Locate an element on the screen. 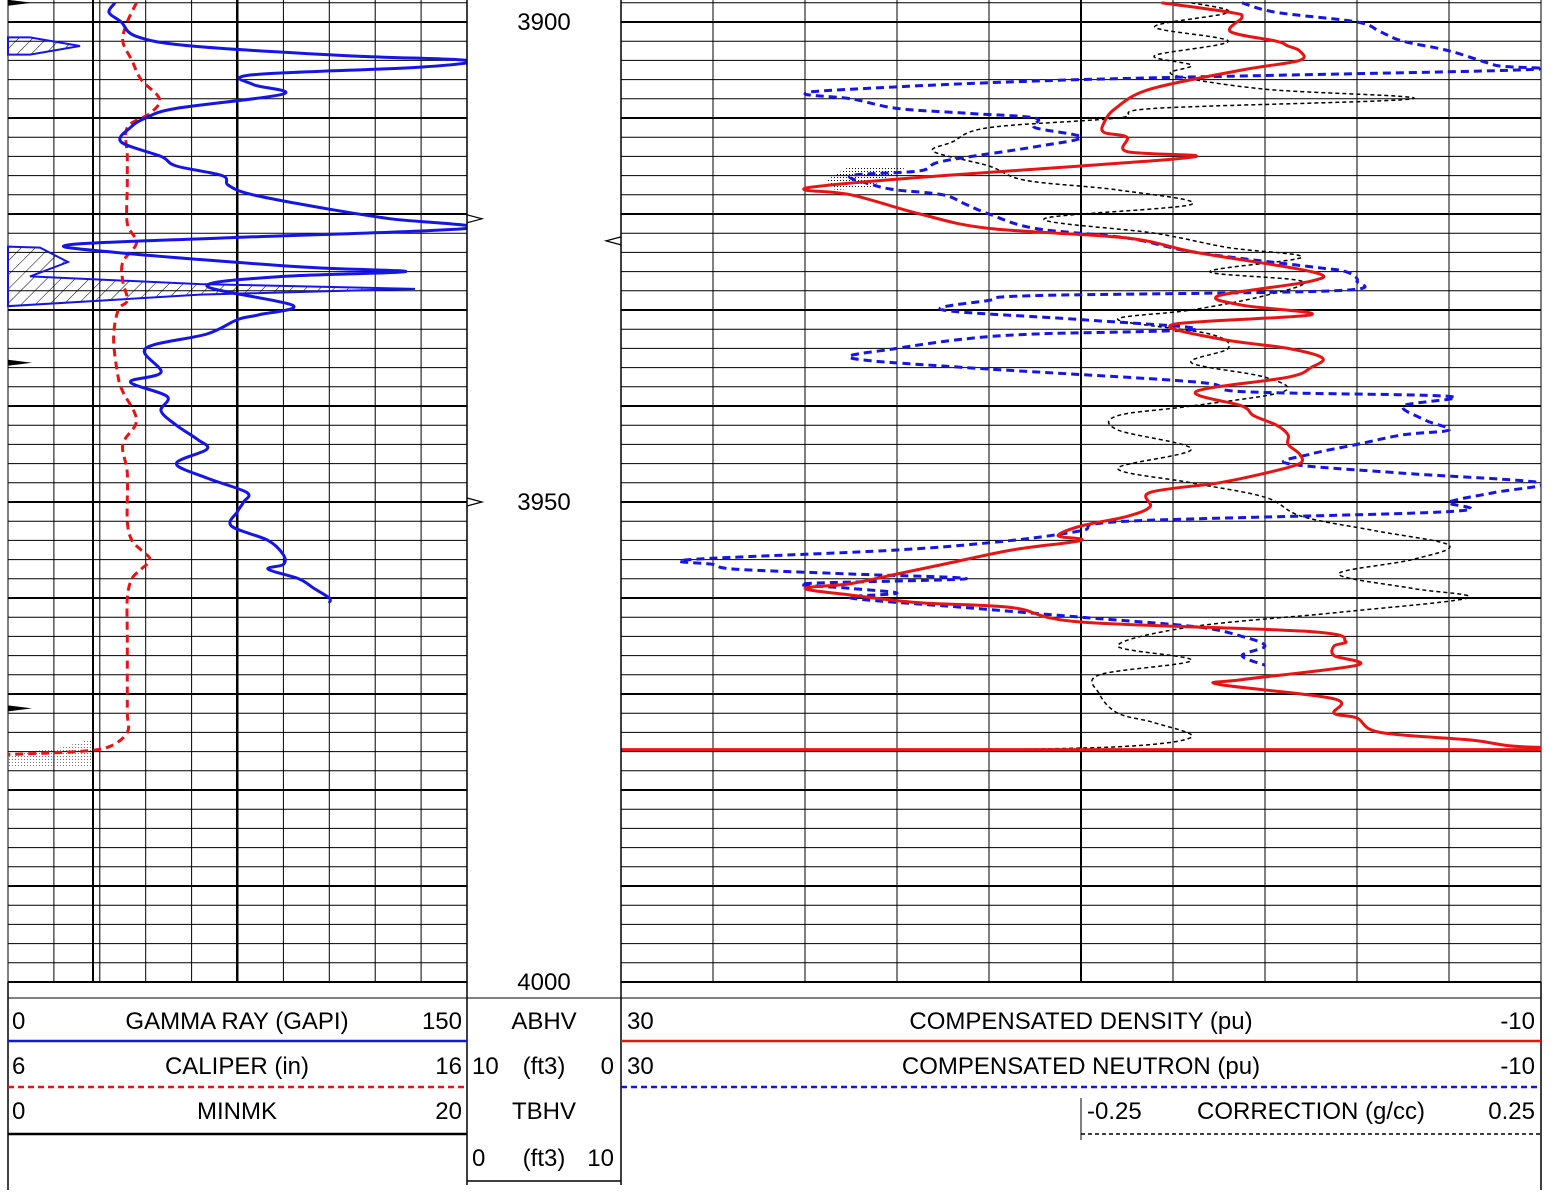  depth-label-3900: 3900 is located at coordinates (543, 22).